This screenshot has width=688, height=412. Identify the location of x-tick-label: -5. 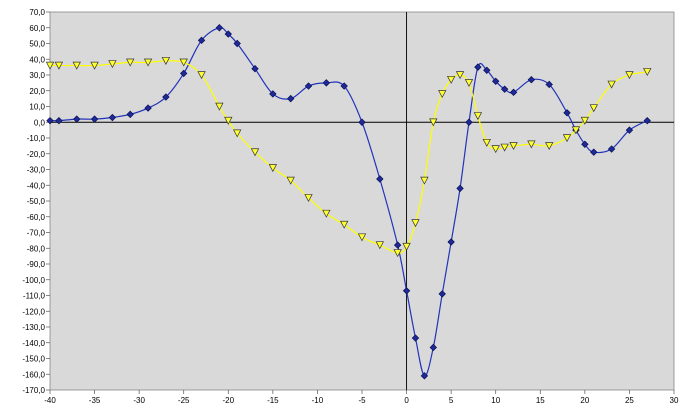
(362, 400).